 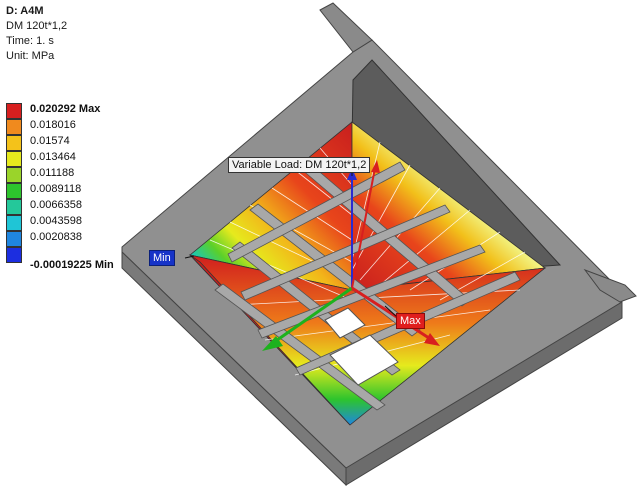 What do you see at coordinates (610, 285) in the screenshot?
I see `flange-right` at bounding box center [610, 285].